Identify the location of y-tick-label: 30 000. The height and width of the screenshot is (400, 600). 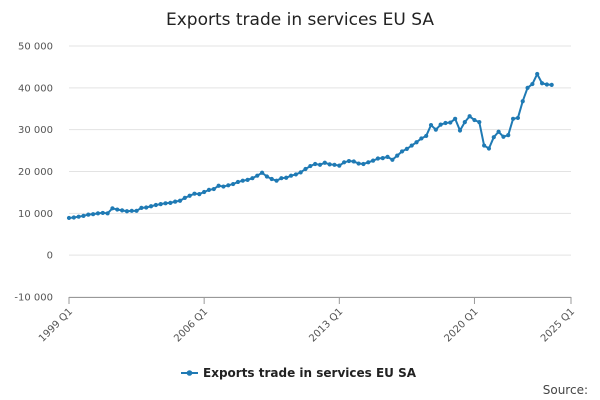
(35, 130).